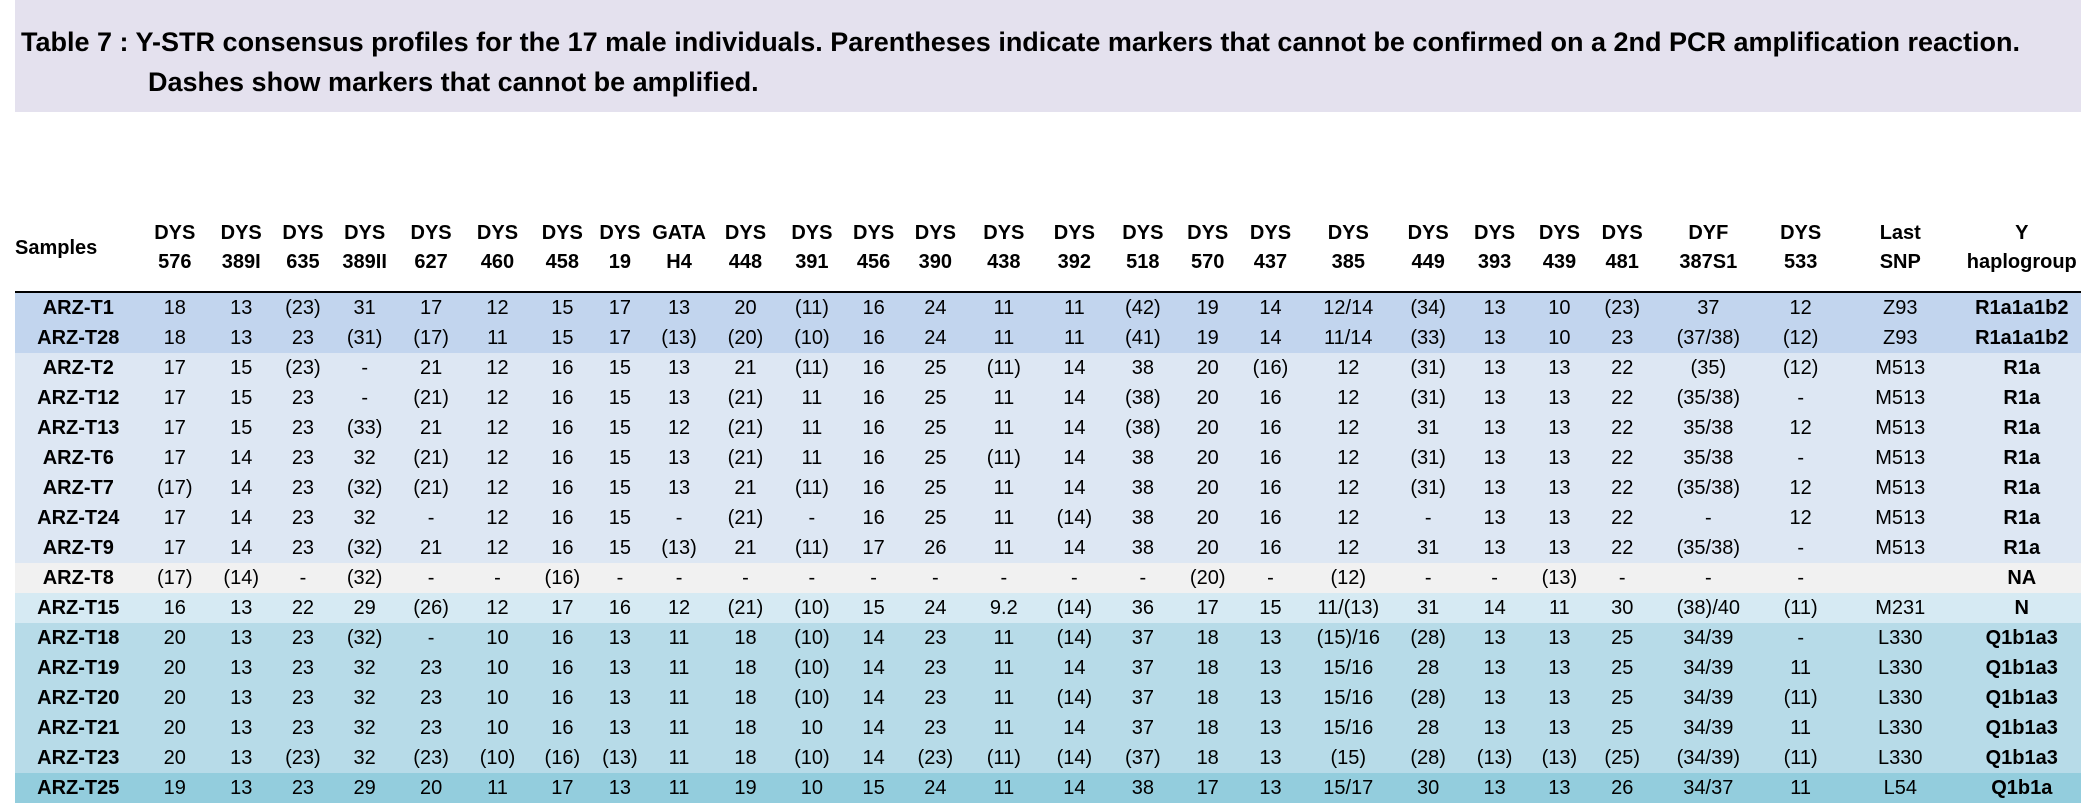  What do you see at coordinates (1708, 758) in the screenshot?
I see `marker-value-cell: (34/39)` at bounding box center [1708, 758].